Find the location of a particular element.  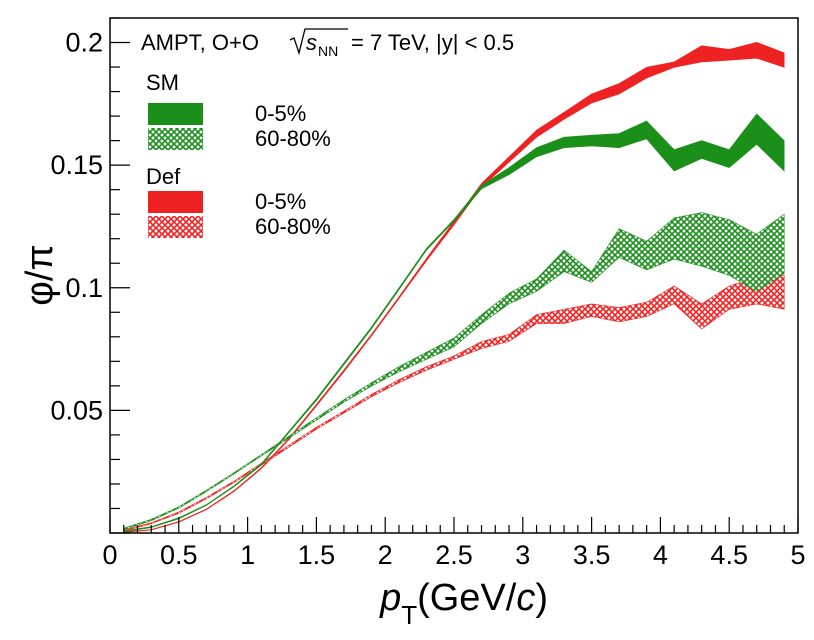

legend-label-def-0-5: 0-5% is located at coordinates (280, 201).